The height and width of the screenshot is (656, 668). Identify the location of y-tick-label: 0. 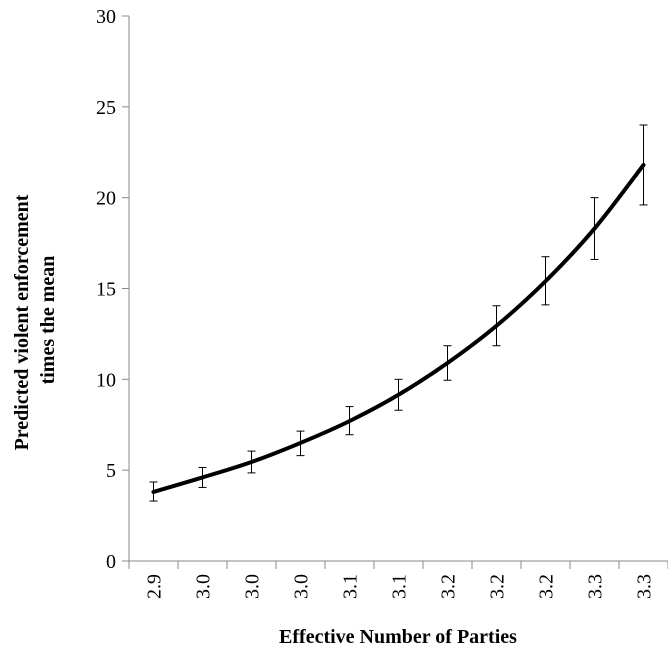
(111, 562).